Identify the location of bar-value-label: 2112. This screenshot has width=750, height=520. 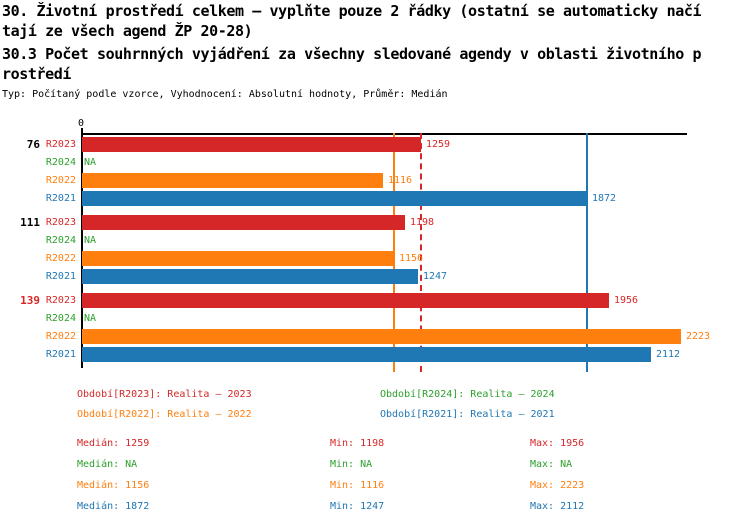
(668, 354).